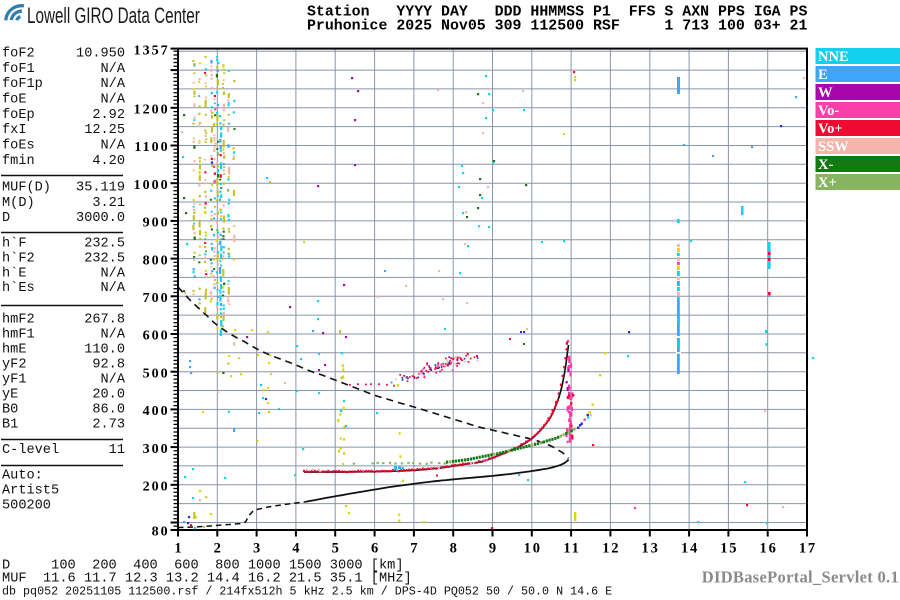 The height and width of the screenshot is (600, 900). What do you see at coordinates (30, 450) in the screenshot?
I see `svg-text: C-level` at bounding box center [30, 450].